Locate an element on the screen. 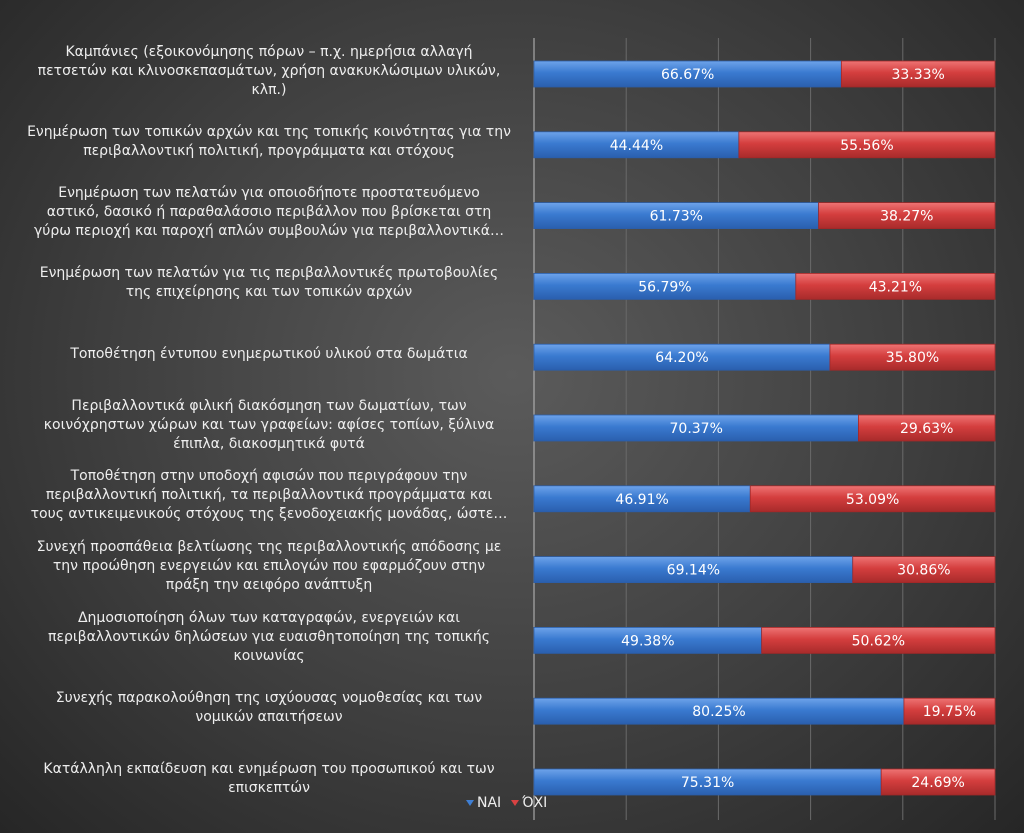  category-label-line: κοινωνίας is located at coordinates (269, 655).